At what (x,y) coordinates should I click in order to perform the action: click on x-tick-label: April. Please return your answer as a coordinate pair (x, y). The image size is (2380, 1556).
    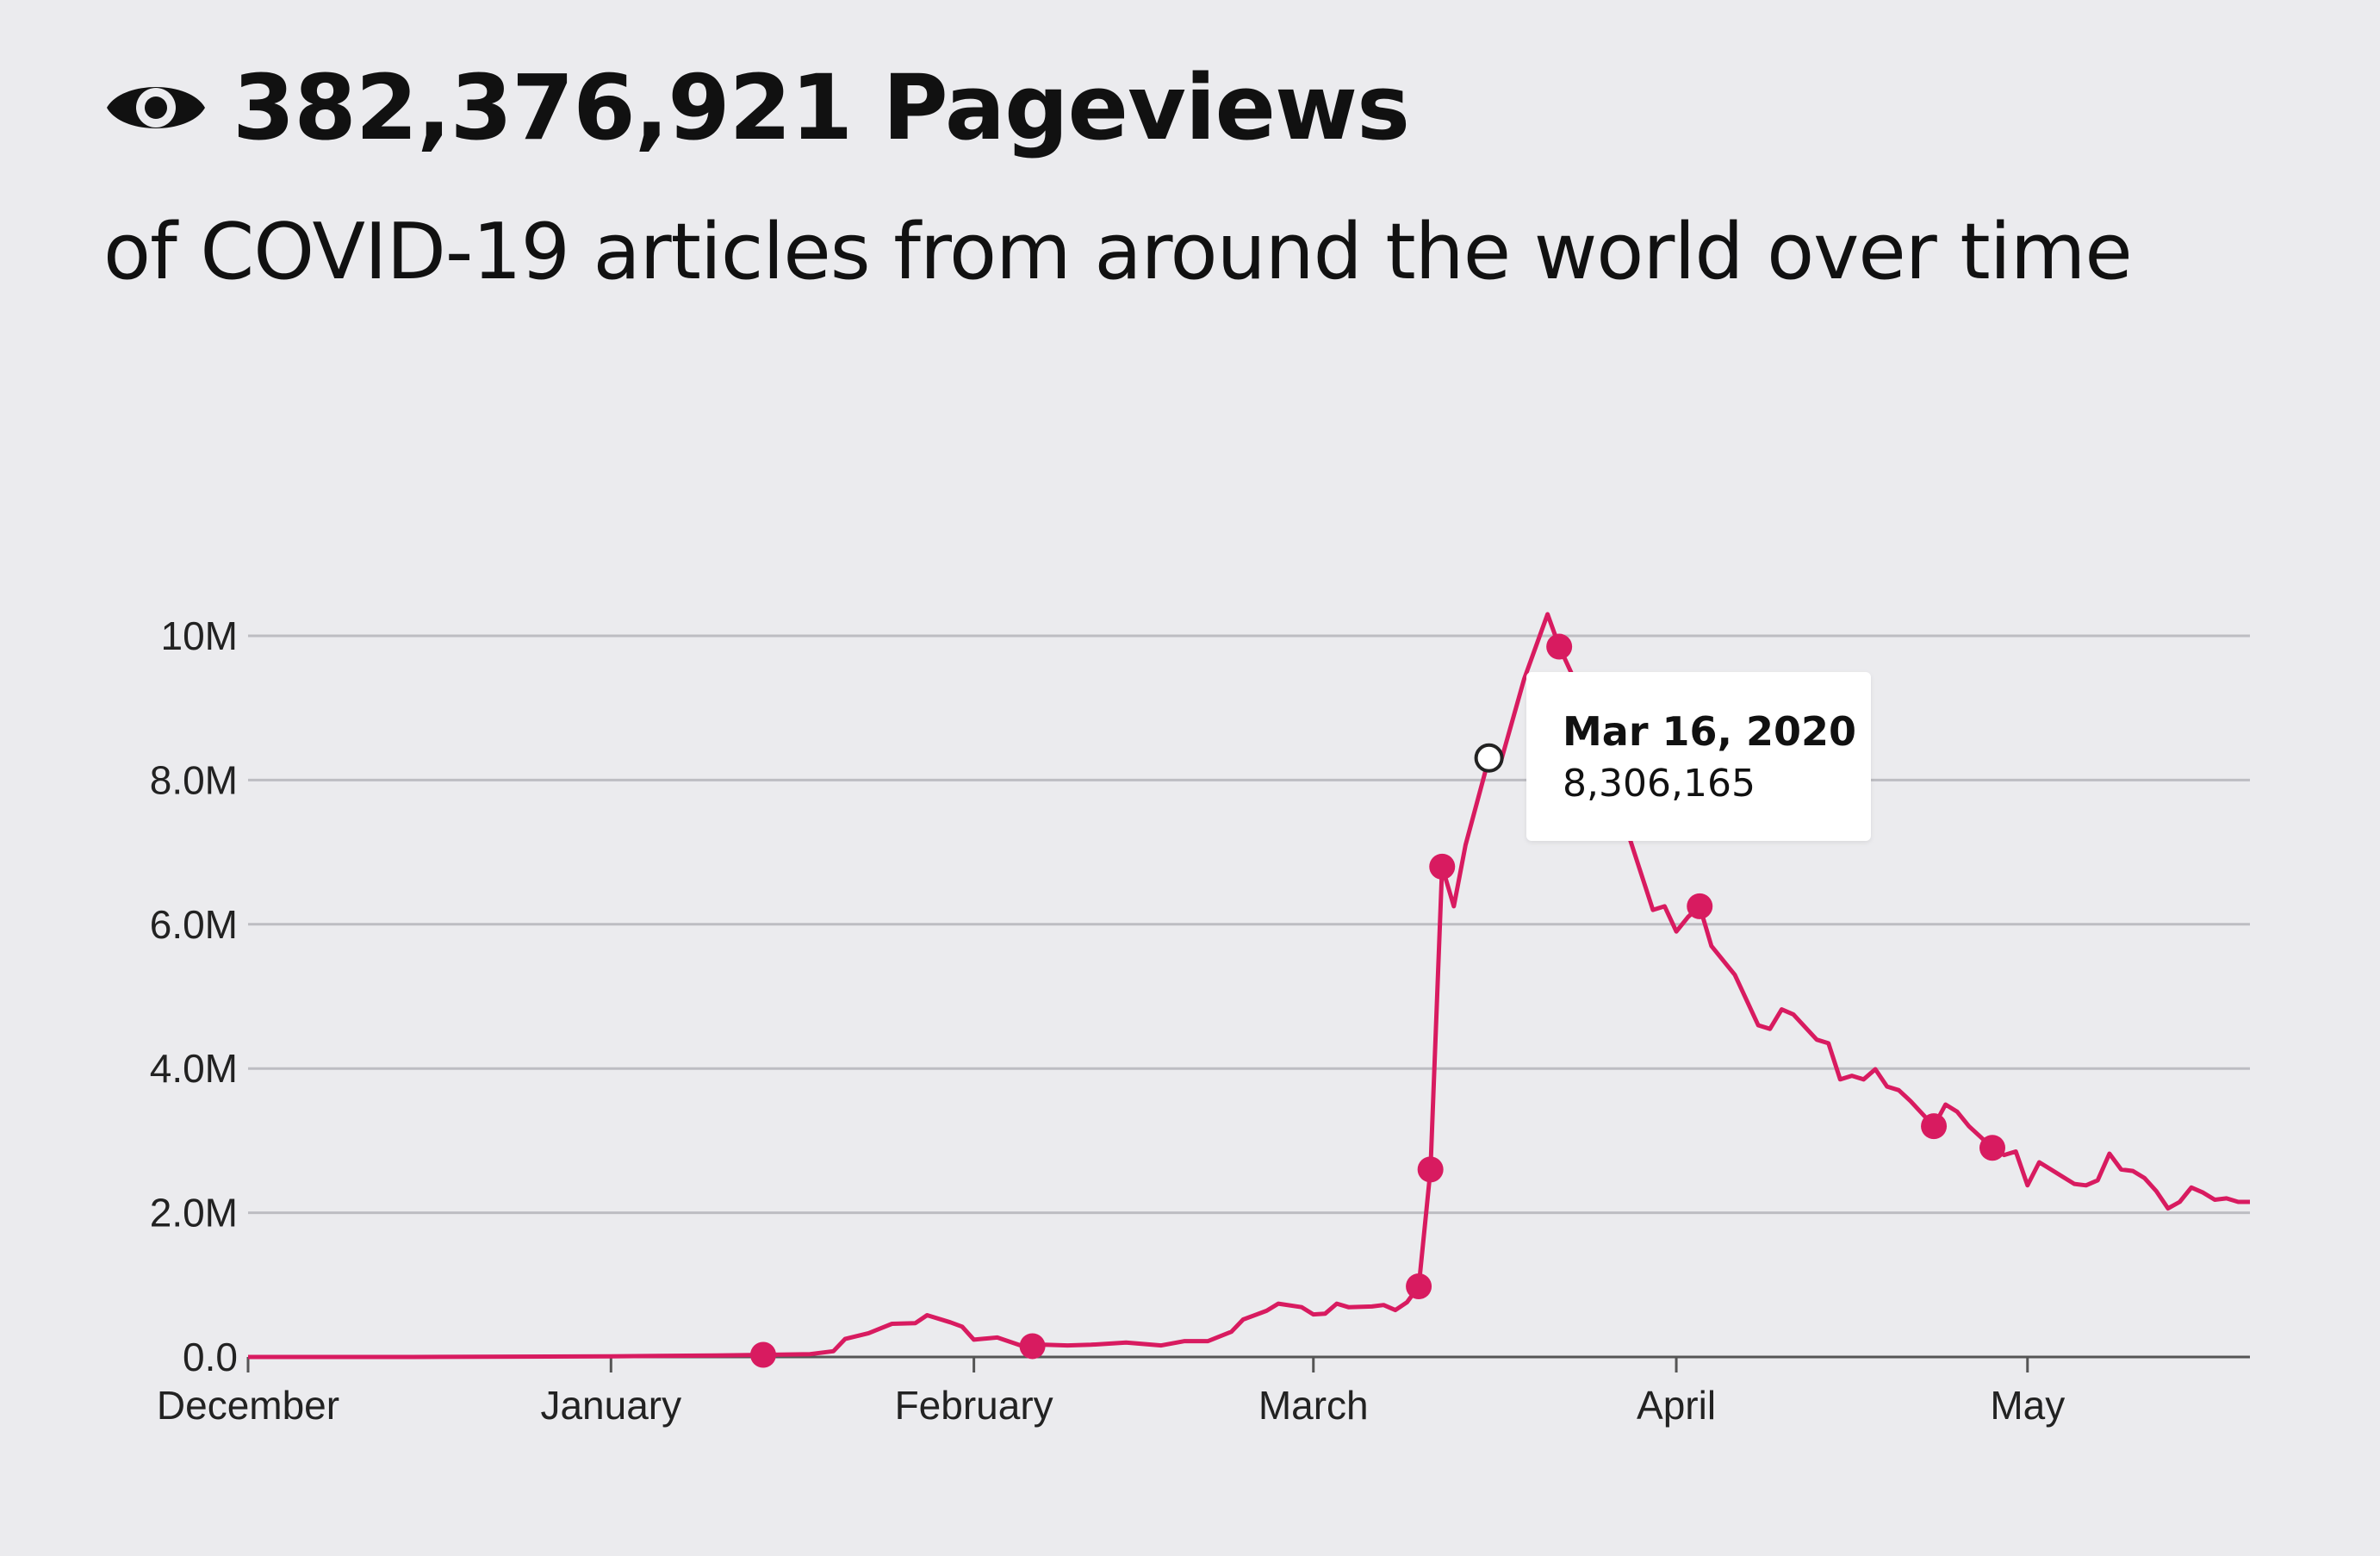
    Looking at the image, I should click on (1677, 1405).